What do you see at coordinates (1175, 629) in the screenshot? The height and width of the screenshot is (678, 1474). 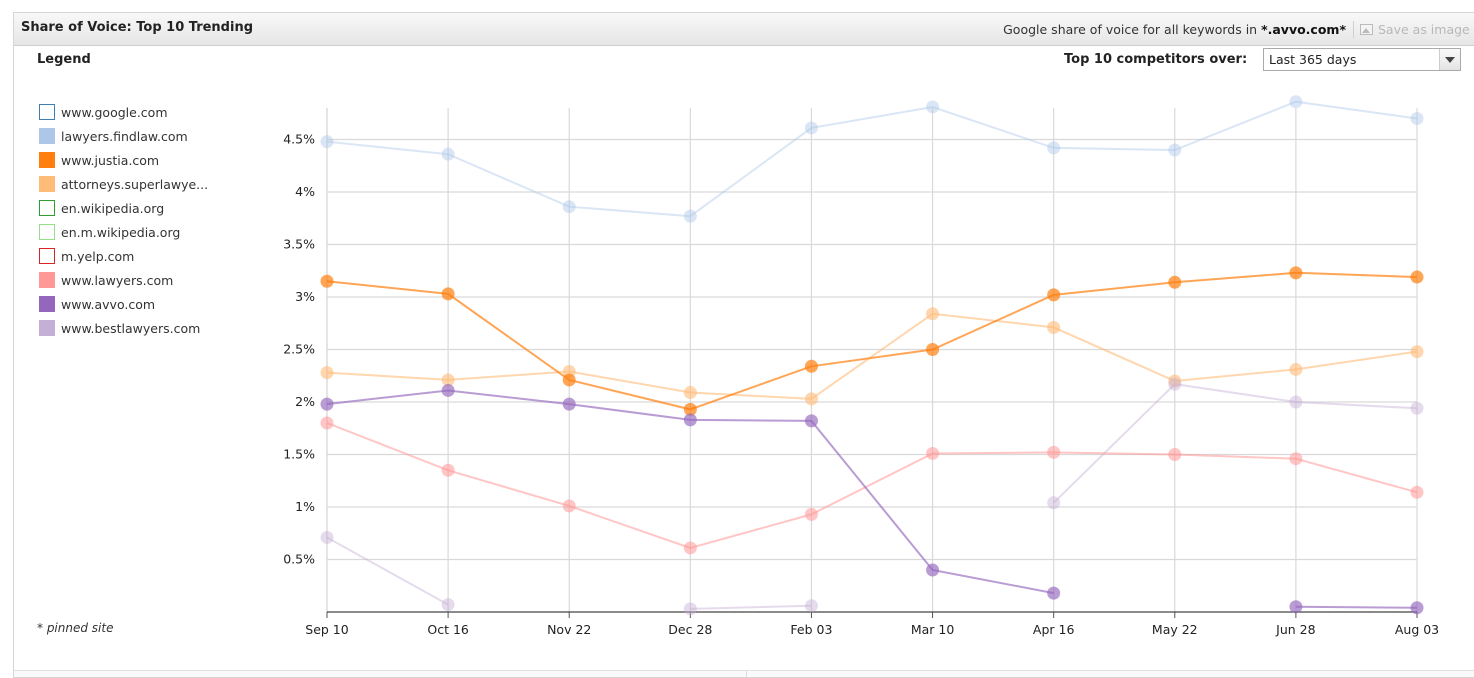 I see `x-tick-label: May 22` at bounding box center [1175, 629].